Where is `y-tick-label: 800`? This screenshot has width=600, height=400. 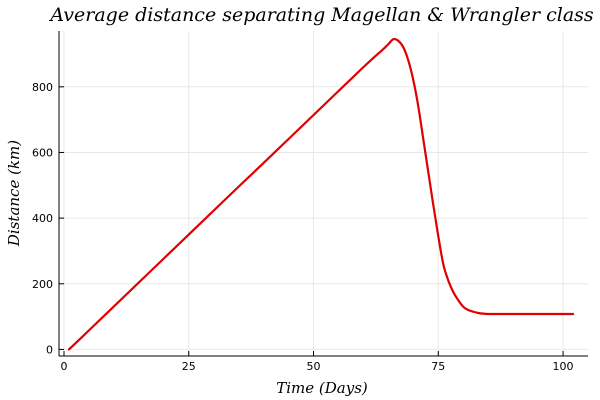
y-tick-label: 800 is located at coordinates (42, 87).